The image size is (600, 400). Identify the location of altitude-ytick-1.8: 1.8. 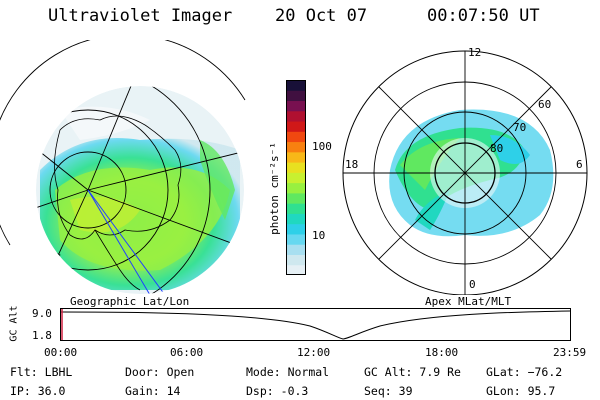
(42, 335).